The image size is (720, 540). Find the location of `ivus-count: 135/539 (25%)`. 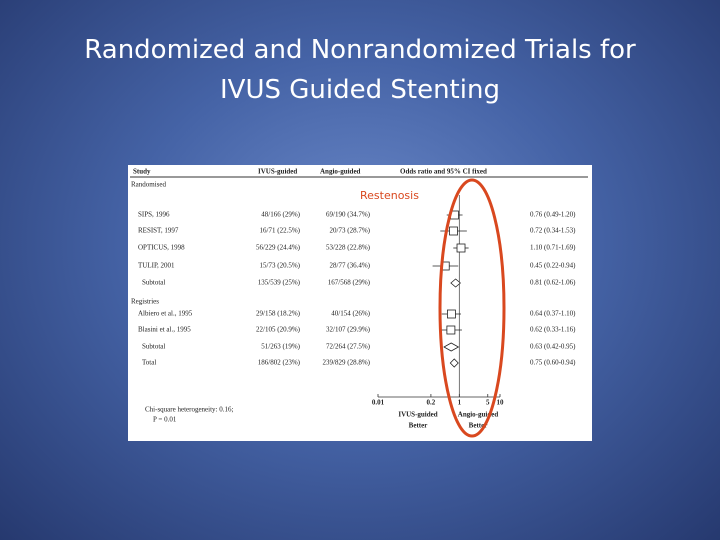

ivus-count: 135/539 (25%) is located at coordinates (279, 283).